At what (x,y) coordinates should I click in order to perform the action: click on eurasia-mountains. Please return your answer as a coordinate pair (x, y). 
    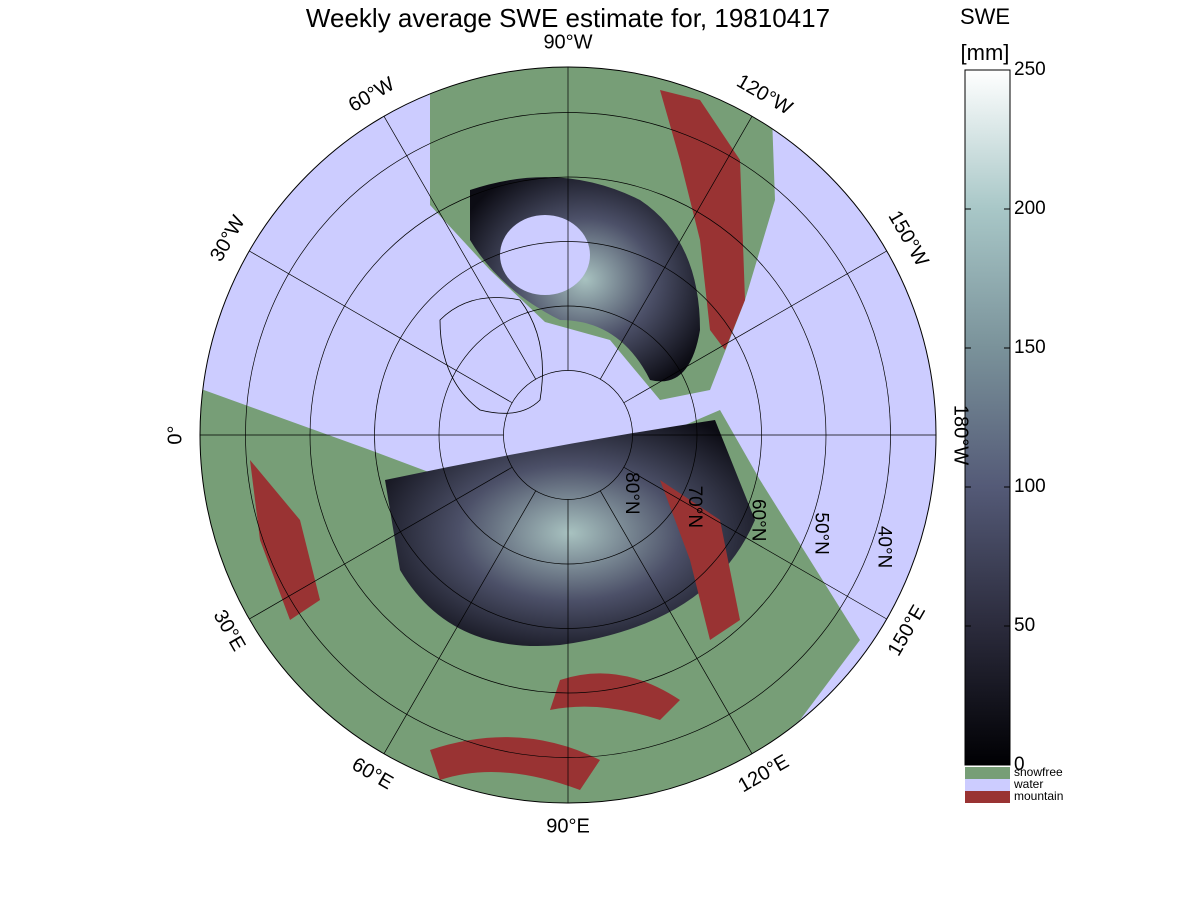
    Looking at the image, I should click on (495, 625).